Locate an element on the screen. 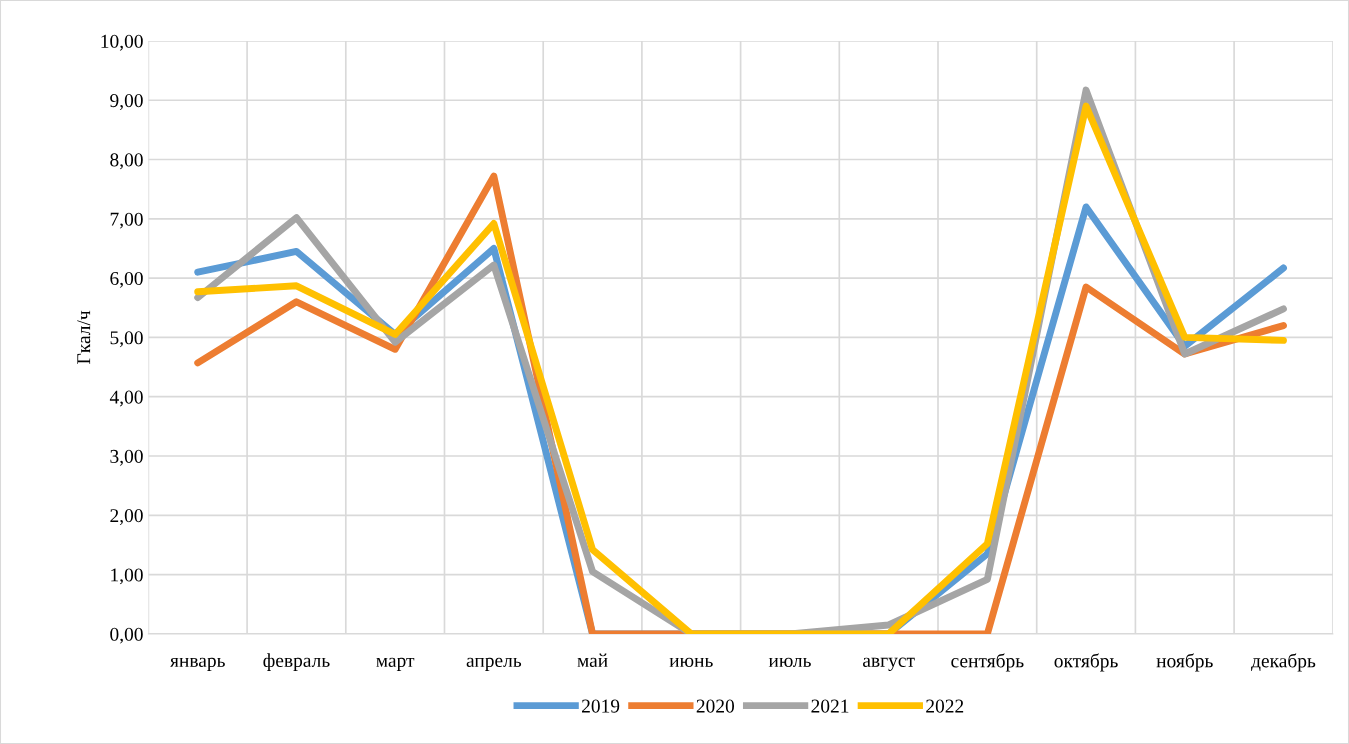  y-tick-label: 6,00 is located at coordinates (126, 279).